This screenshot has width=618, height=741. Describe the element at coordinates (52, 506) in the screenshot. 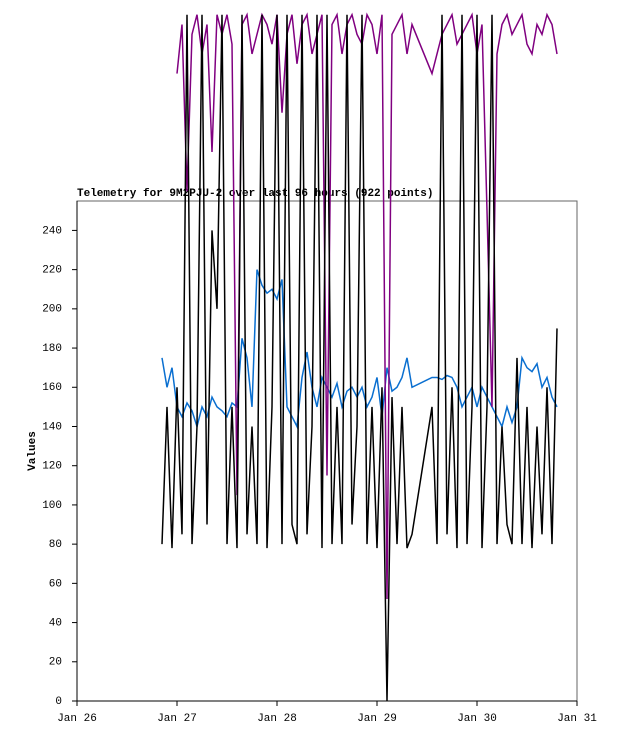

I see `y-tick-label: 100` at that location.